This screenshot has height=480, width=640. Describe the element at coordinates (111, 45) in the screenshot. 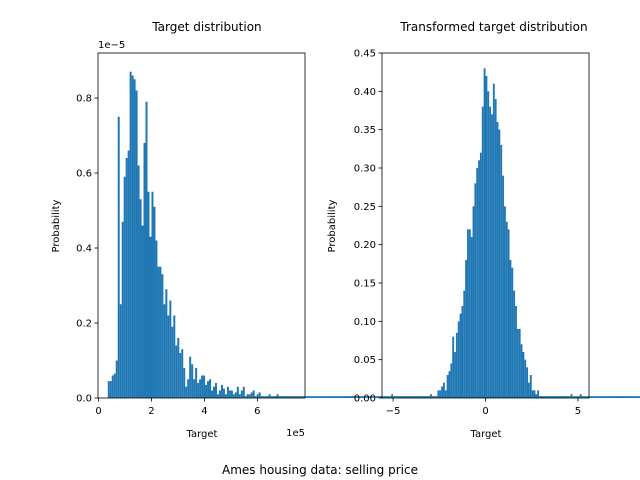

I see `left-y-offset-text: 1e−5` at that location.